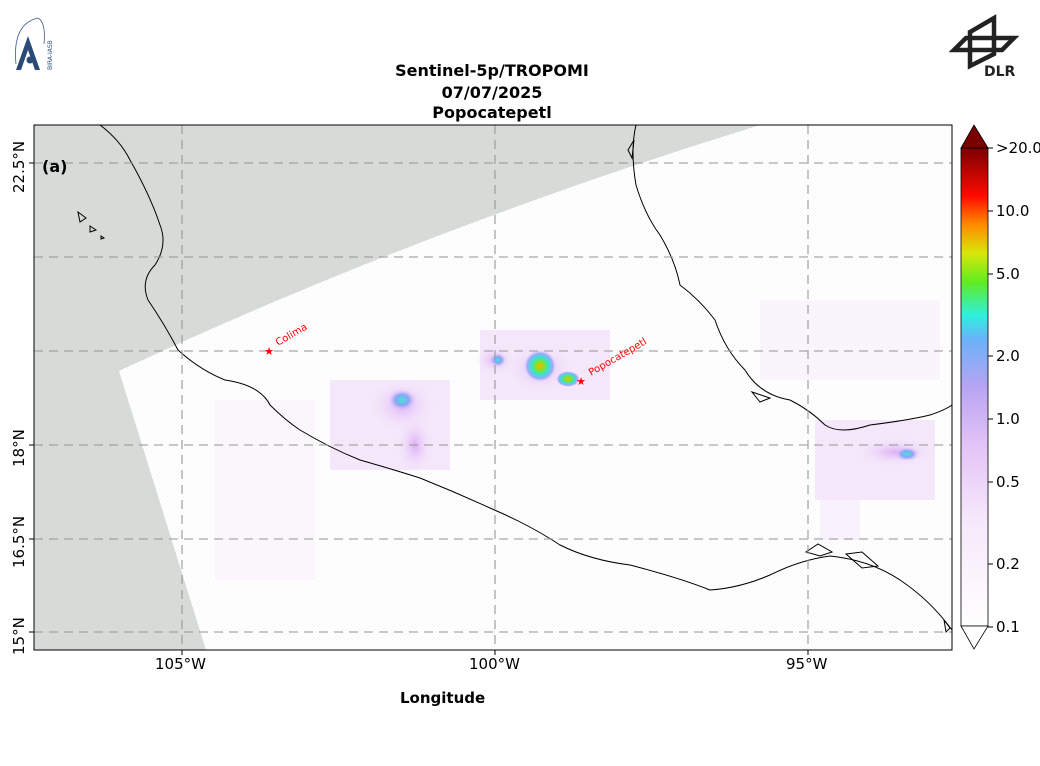 The image size is (1040, 766). Describe the element at coordinates (1013, 211) in the screenshot. I see `colorbar-label: 10.0` at that location.